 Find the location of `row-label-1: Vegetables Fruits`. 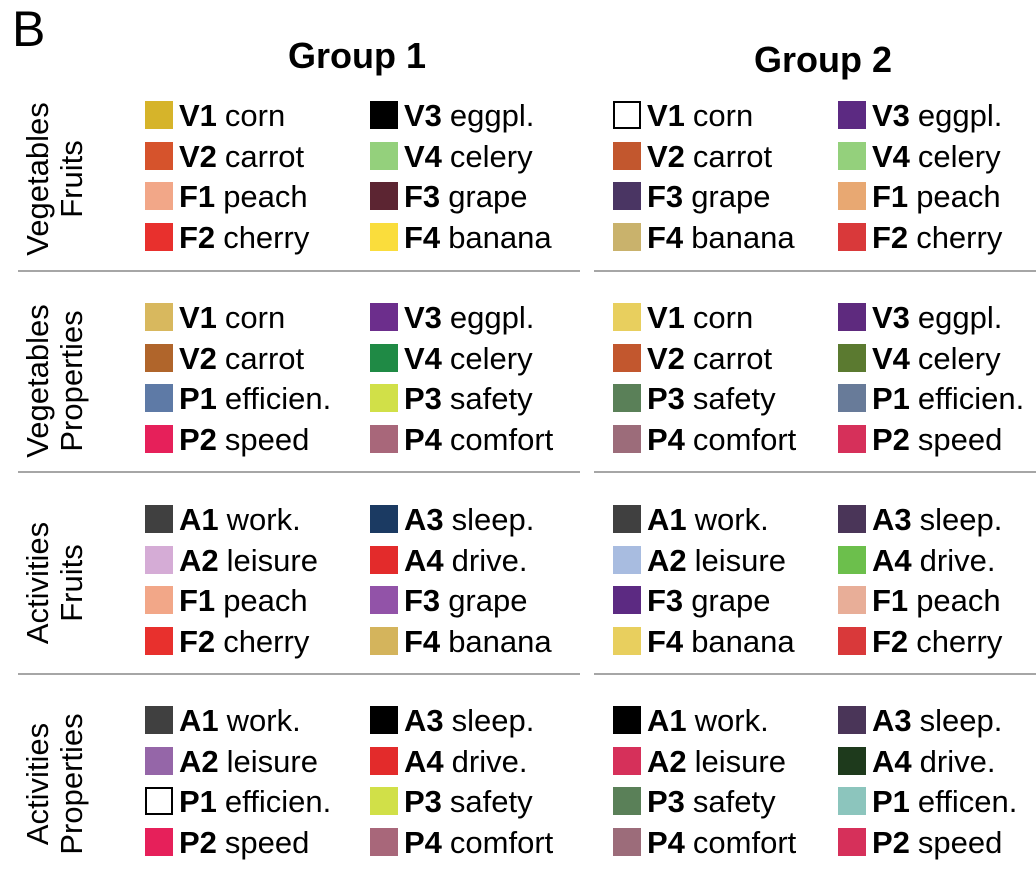

row-label-1: Vegetables Fruits is located at coordinates (55, 179).